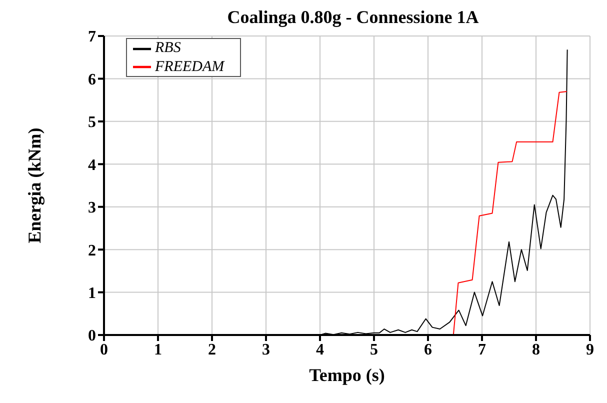  Describe the element at coordinates (92, 79) in the screenshot. I see `y-tick-label: 6` at that location.